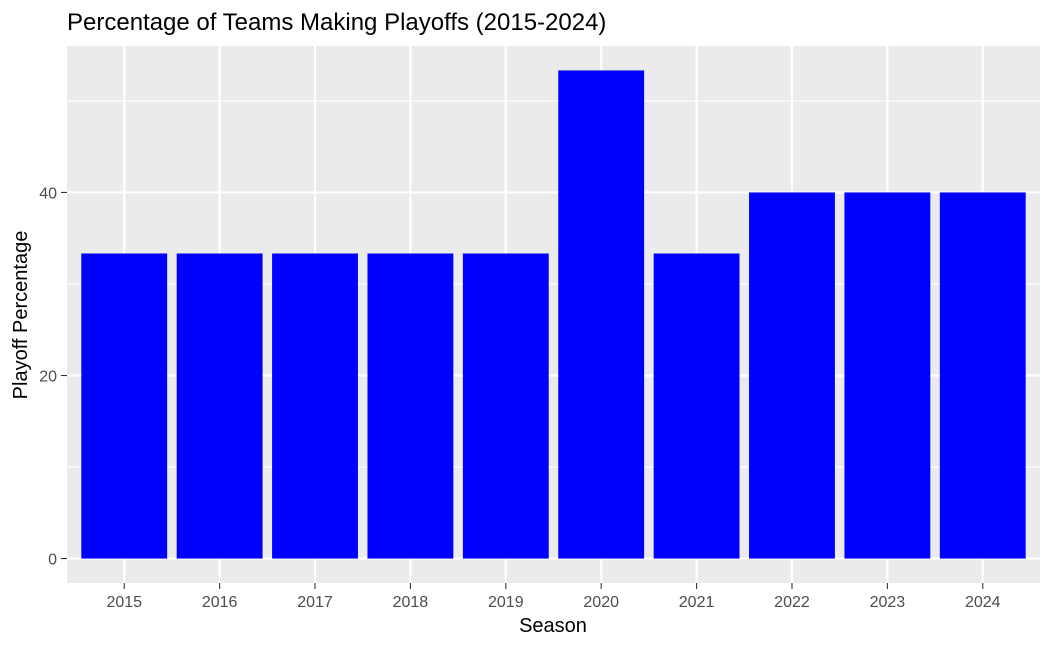 The image size is (1050, 648). What do you see at coordinates (21, 315) in the screenshot?
I see `y-axis-title: Playoff Percentage` at bounding box center [21, 315].